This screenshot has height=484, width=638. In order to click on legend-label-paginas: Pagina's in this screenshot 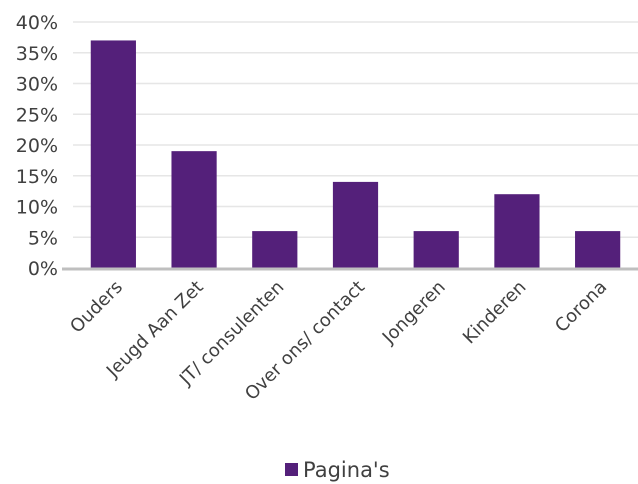, I will do `click(346, 470)`.